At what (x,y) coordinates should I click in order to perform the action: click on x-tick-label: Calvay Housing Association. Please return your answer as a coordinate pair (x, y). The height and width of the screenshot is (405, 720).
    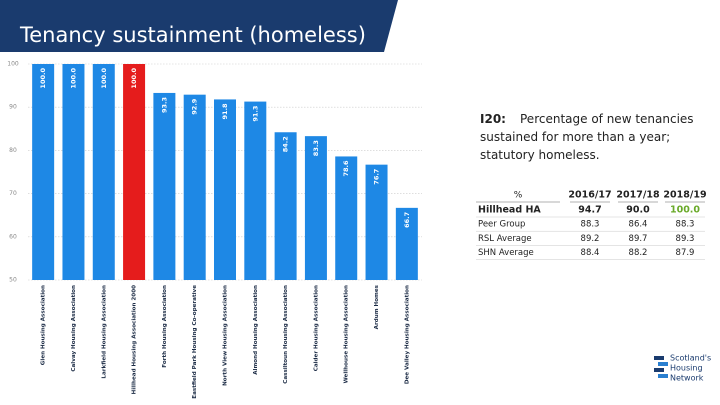
    Looking at the image, I should click on (74, 328).